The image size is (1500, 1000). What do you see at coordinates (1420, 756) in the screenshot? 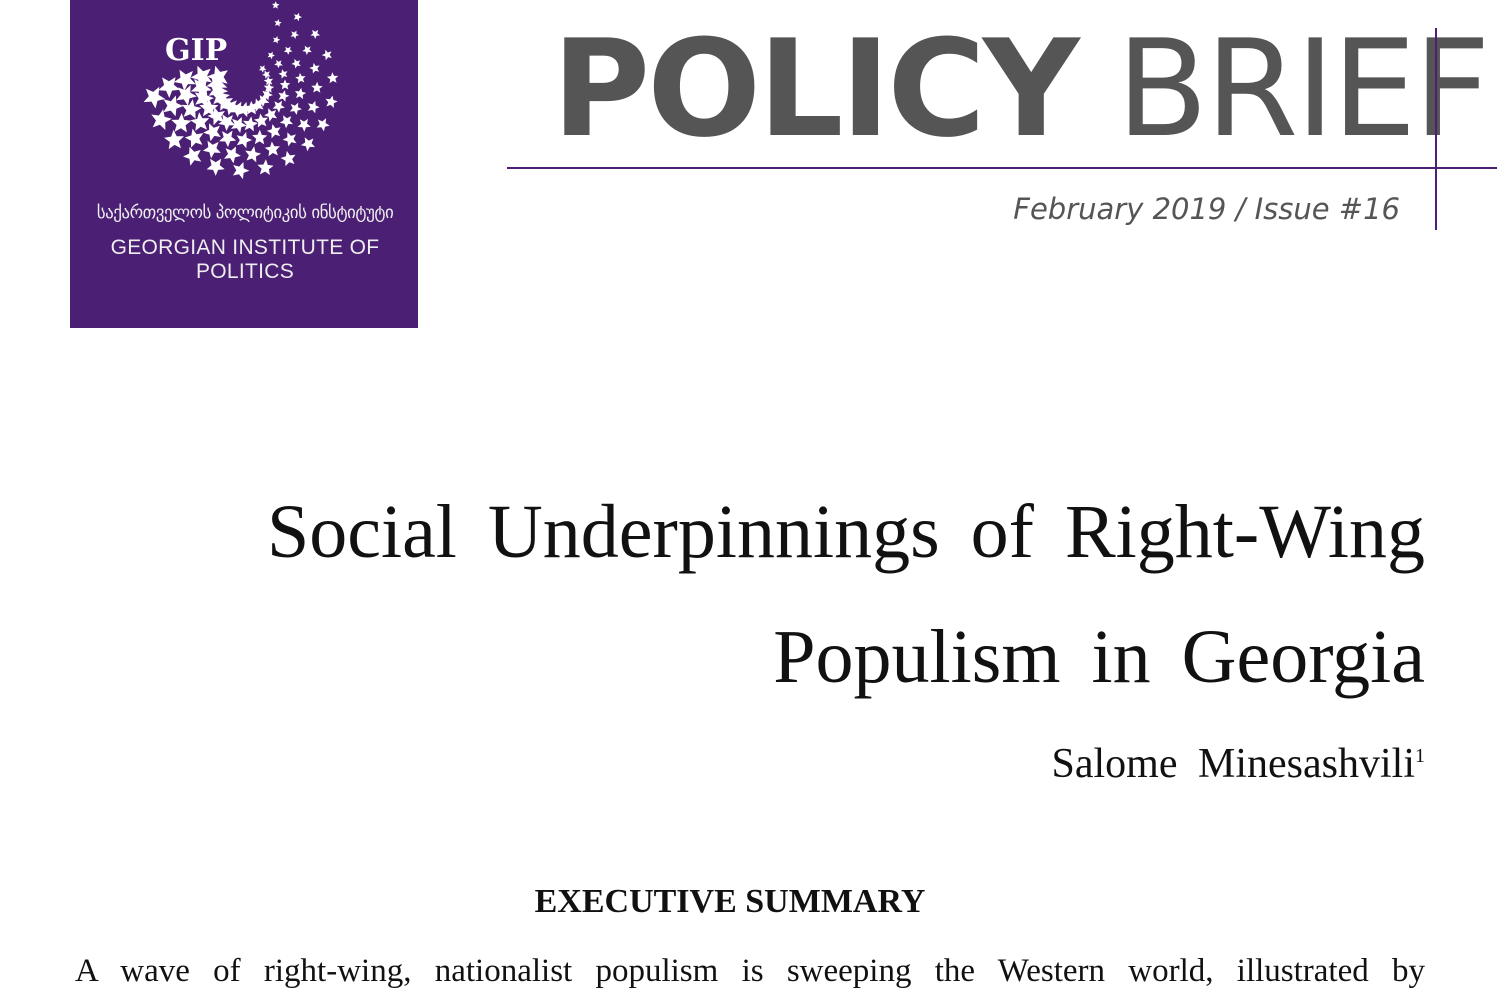
I see `footnote-mark: 1` at bounding box center [1420, 756].